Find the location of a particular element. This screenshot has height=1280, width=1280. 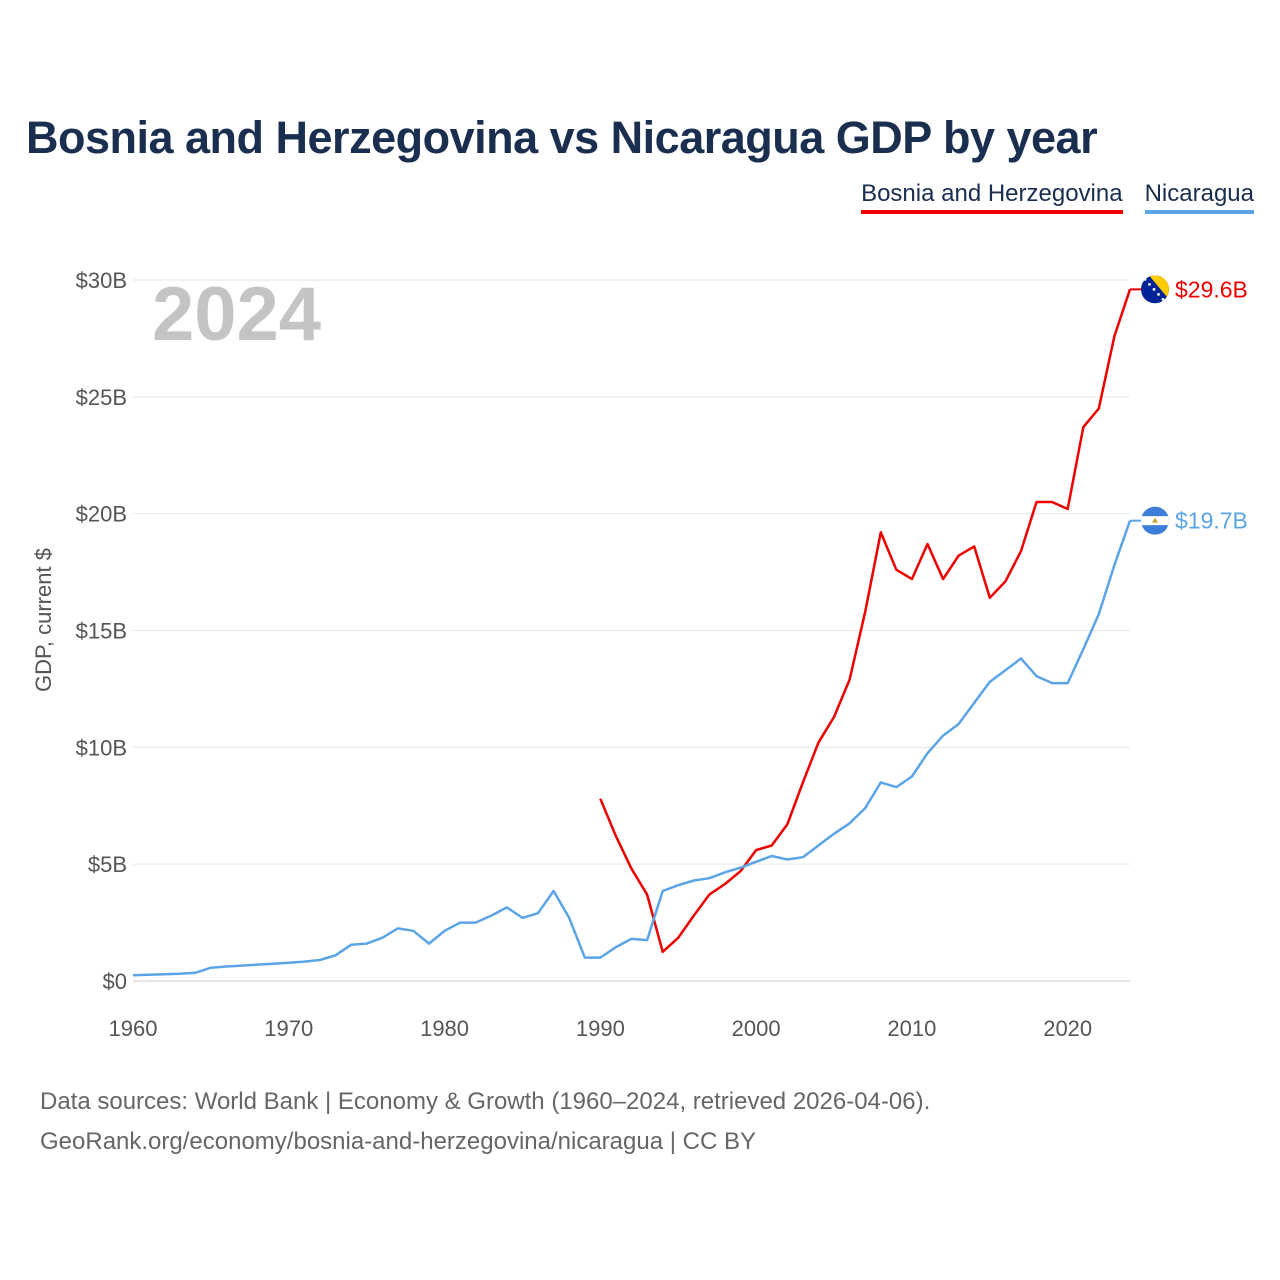

y-axis-label: GDP, current $ is located at coordinates (43, 620).